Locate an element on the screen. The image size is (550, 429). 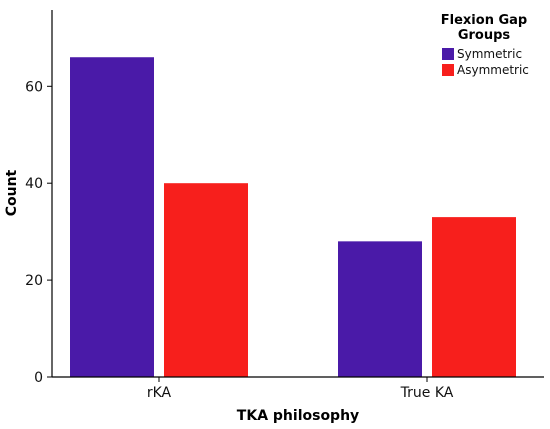
legend-swatch-asymmetric is located at coordinates (448, 70).